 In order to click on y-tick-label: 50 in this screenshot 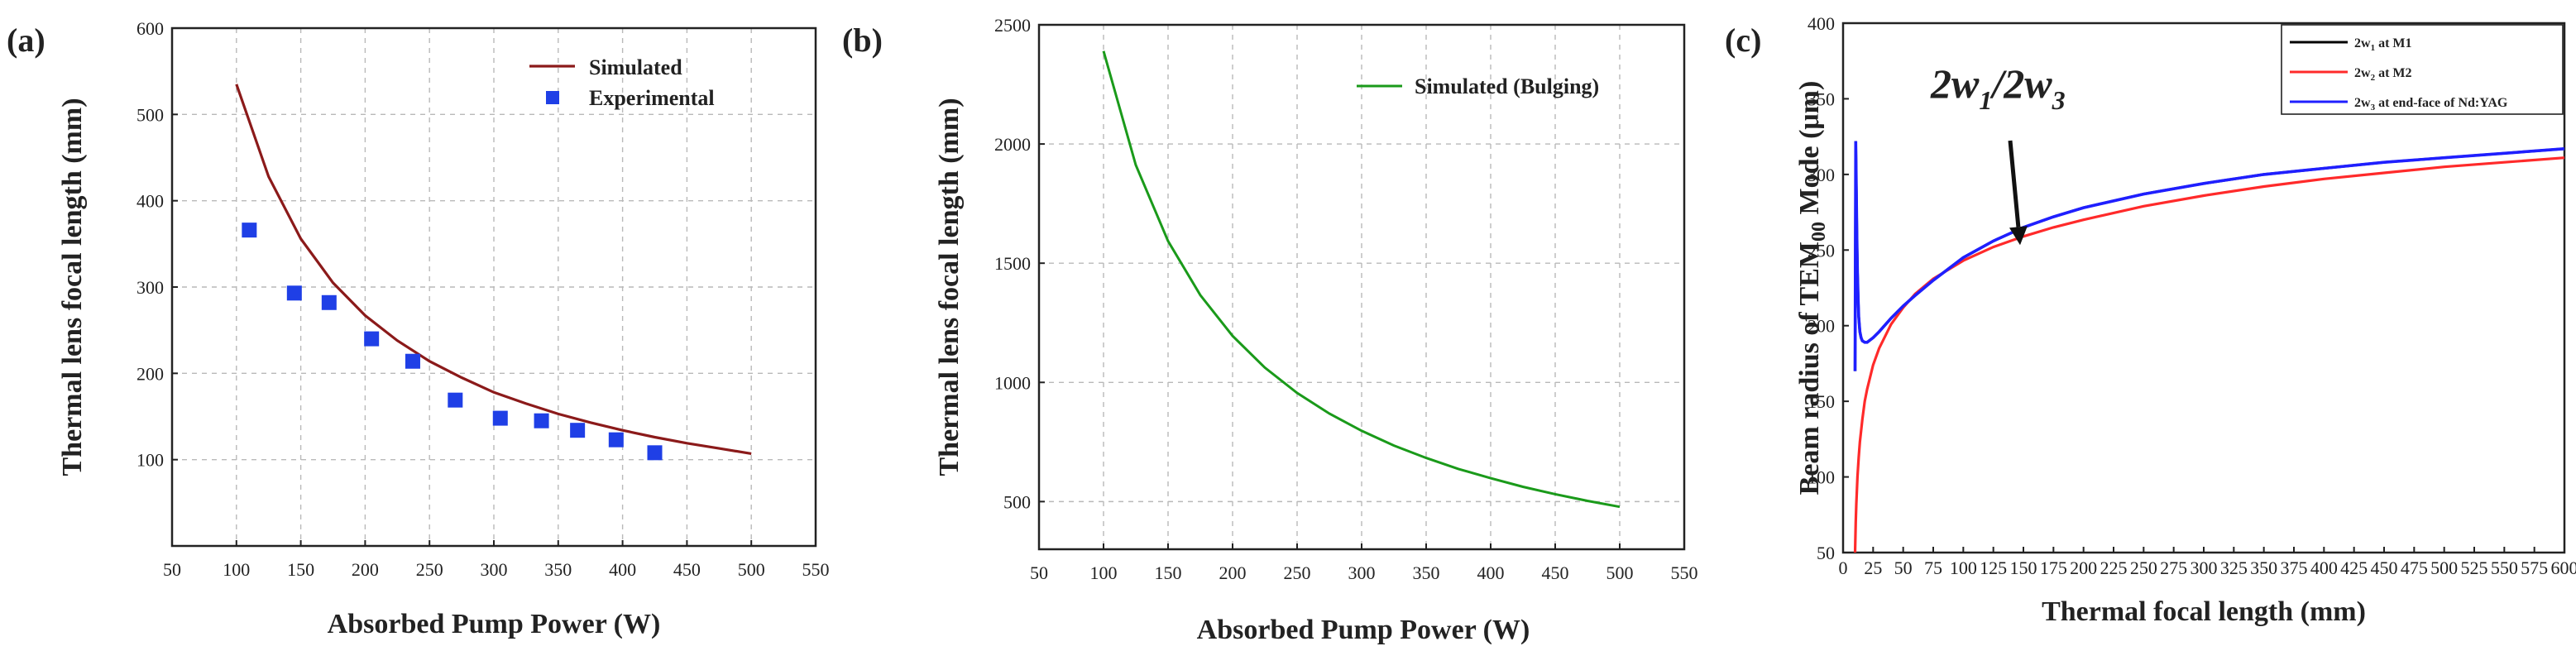, I will do `click(1826, 553)`.